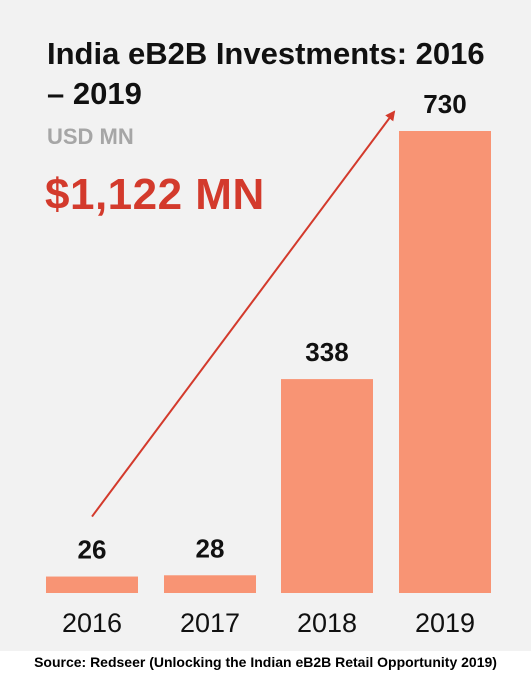 This screenshot has width=531, height=680. Describe the element at coordinates (92, 550) in the screenshot. I see `data-label-2016: 26` at that location.